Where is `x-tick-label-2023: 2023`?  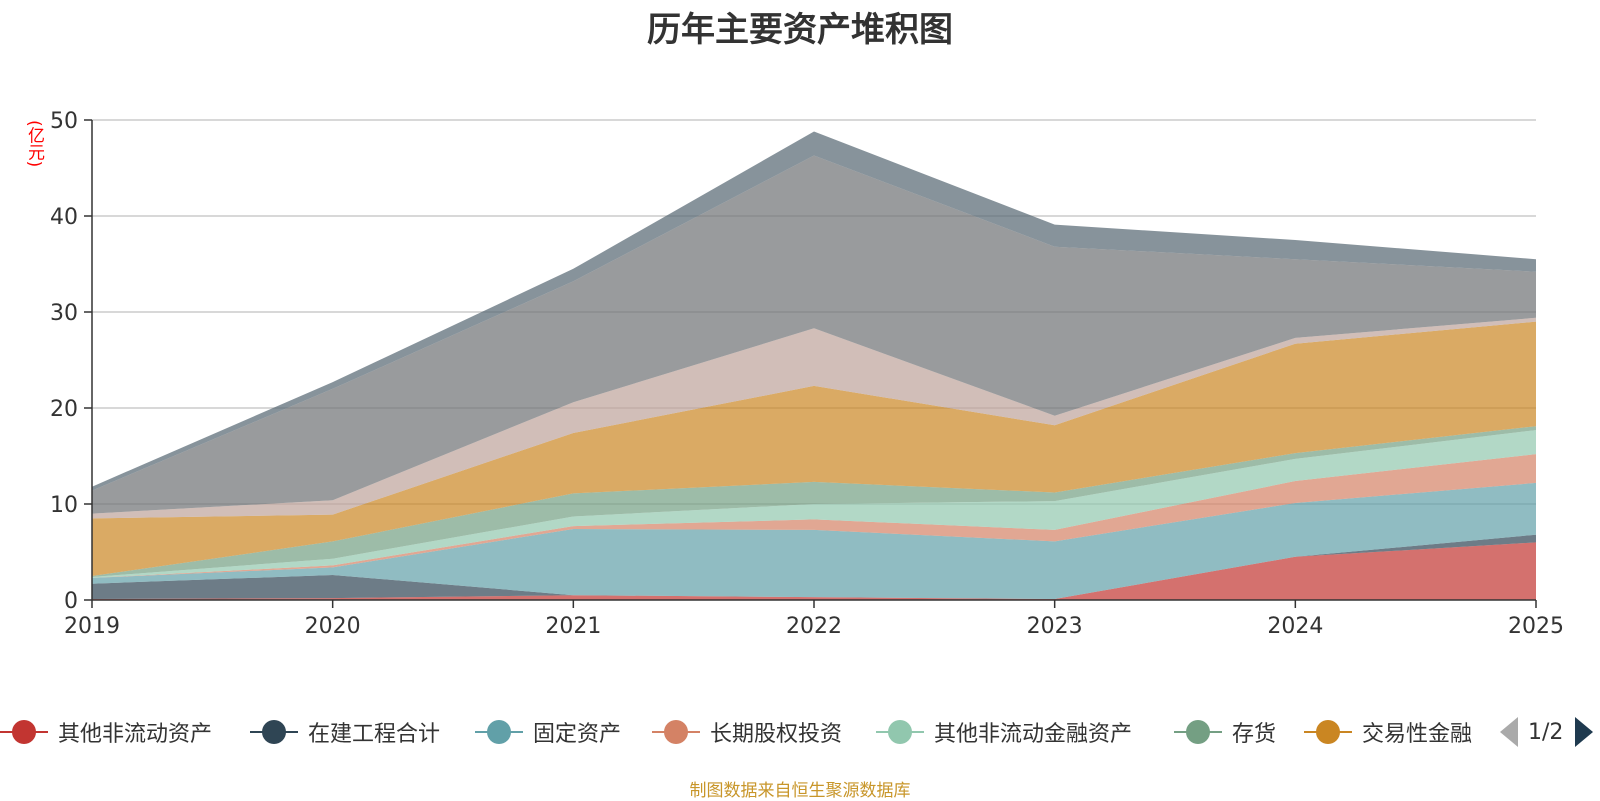 x-tick-label-2023: 2023 is located at coordinates (1055, 626).